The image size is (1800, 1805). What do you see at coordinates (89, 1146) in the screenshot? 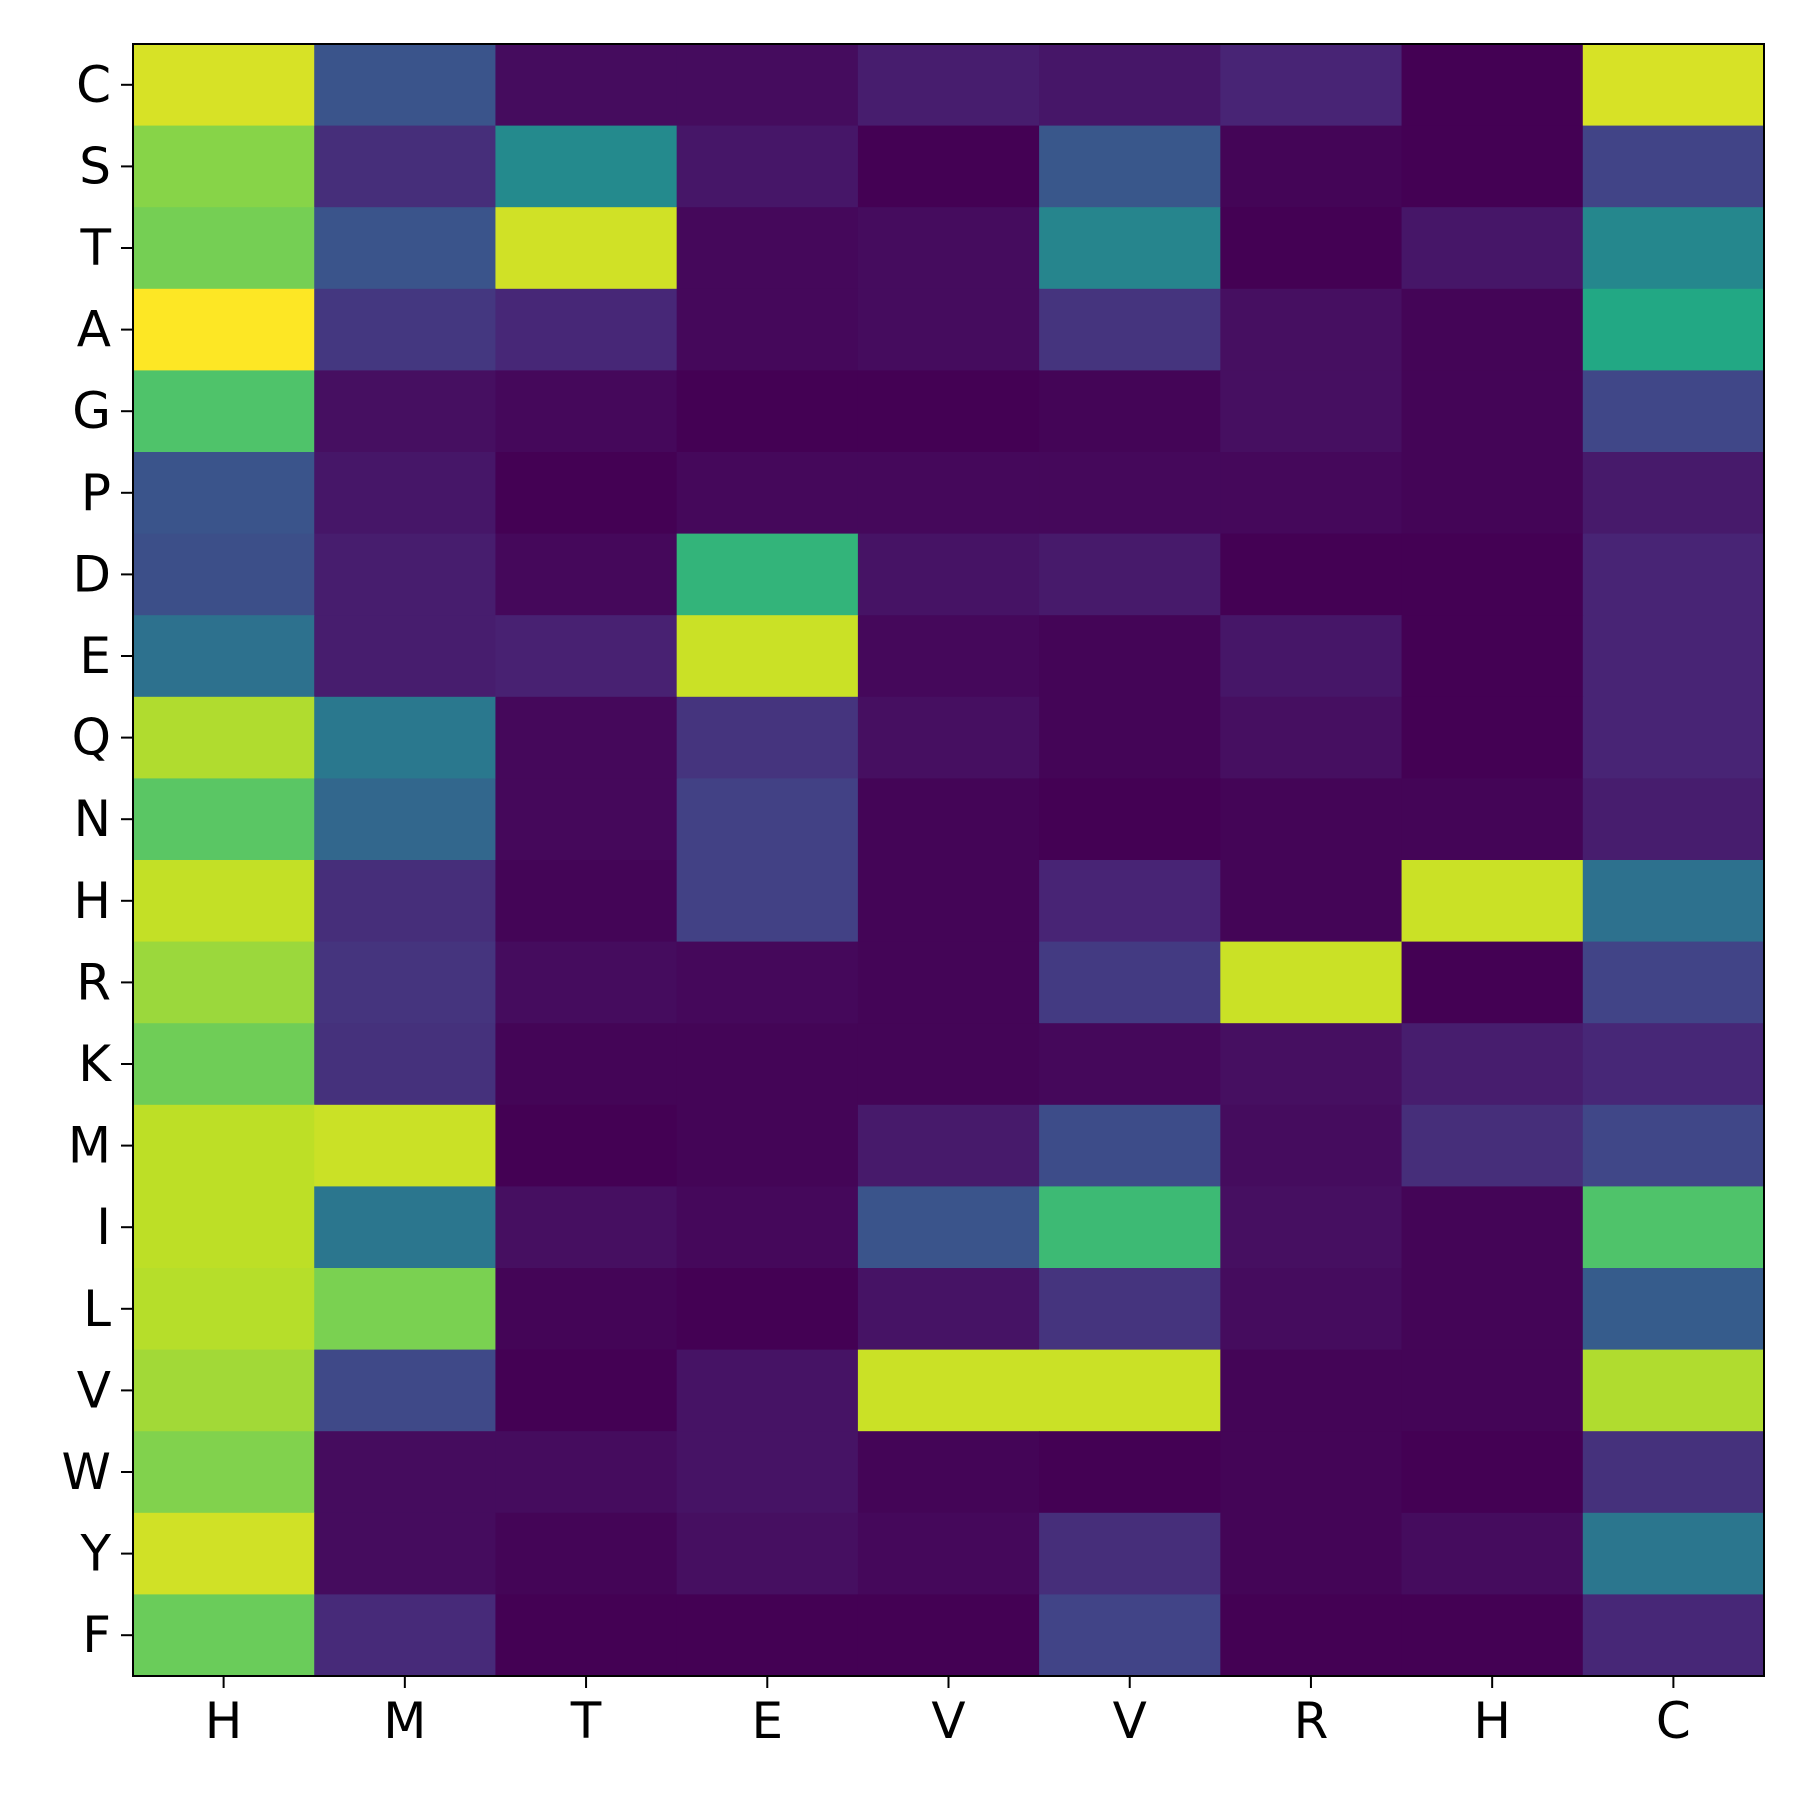
I see `y-tick-label-M: M` at bounding box center [89, 1146].